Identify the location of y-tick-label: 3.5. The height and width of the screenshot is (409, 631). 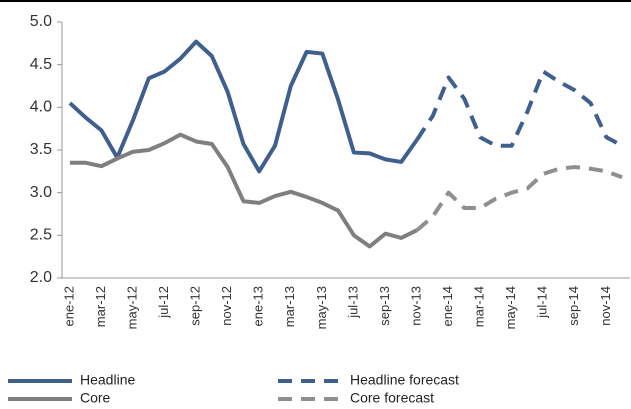
(41, 149).